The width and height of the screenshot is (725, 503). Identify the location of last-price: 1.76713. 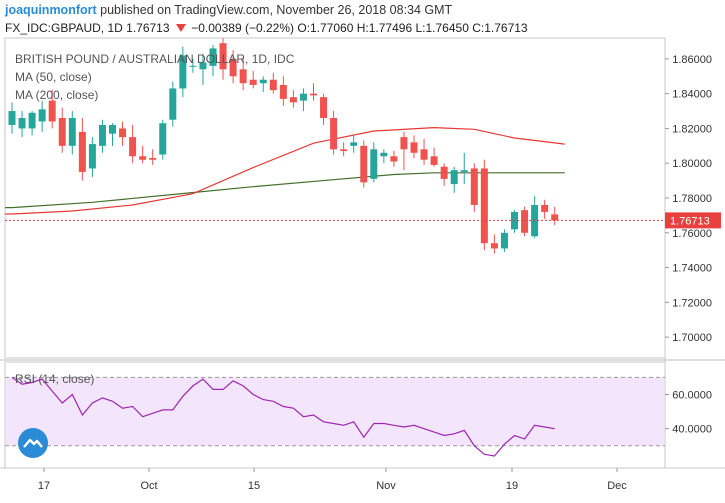
(148, 28).